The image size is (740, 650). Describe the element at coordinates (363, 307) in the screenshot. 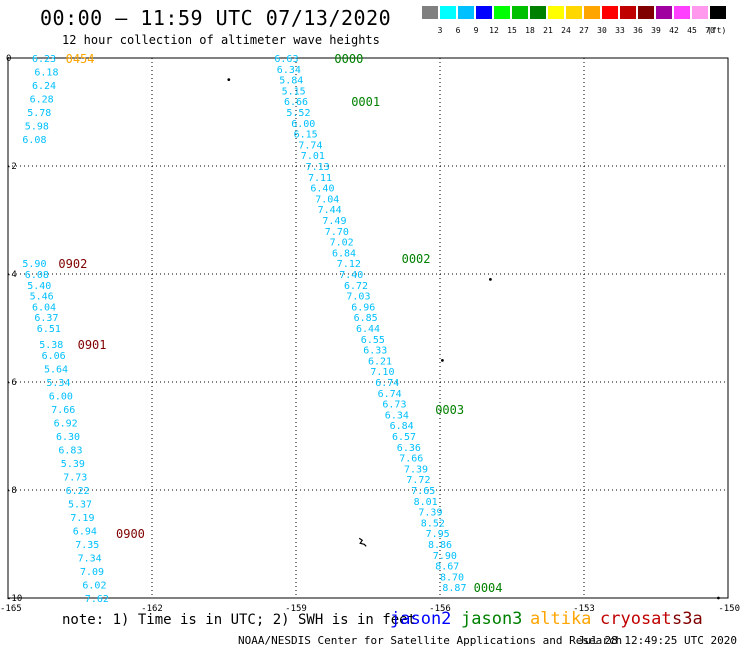

I see `swh-value-label: 6.96` at that location.